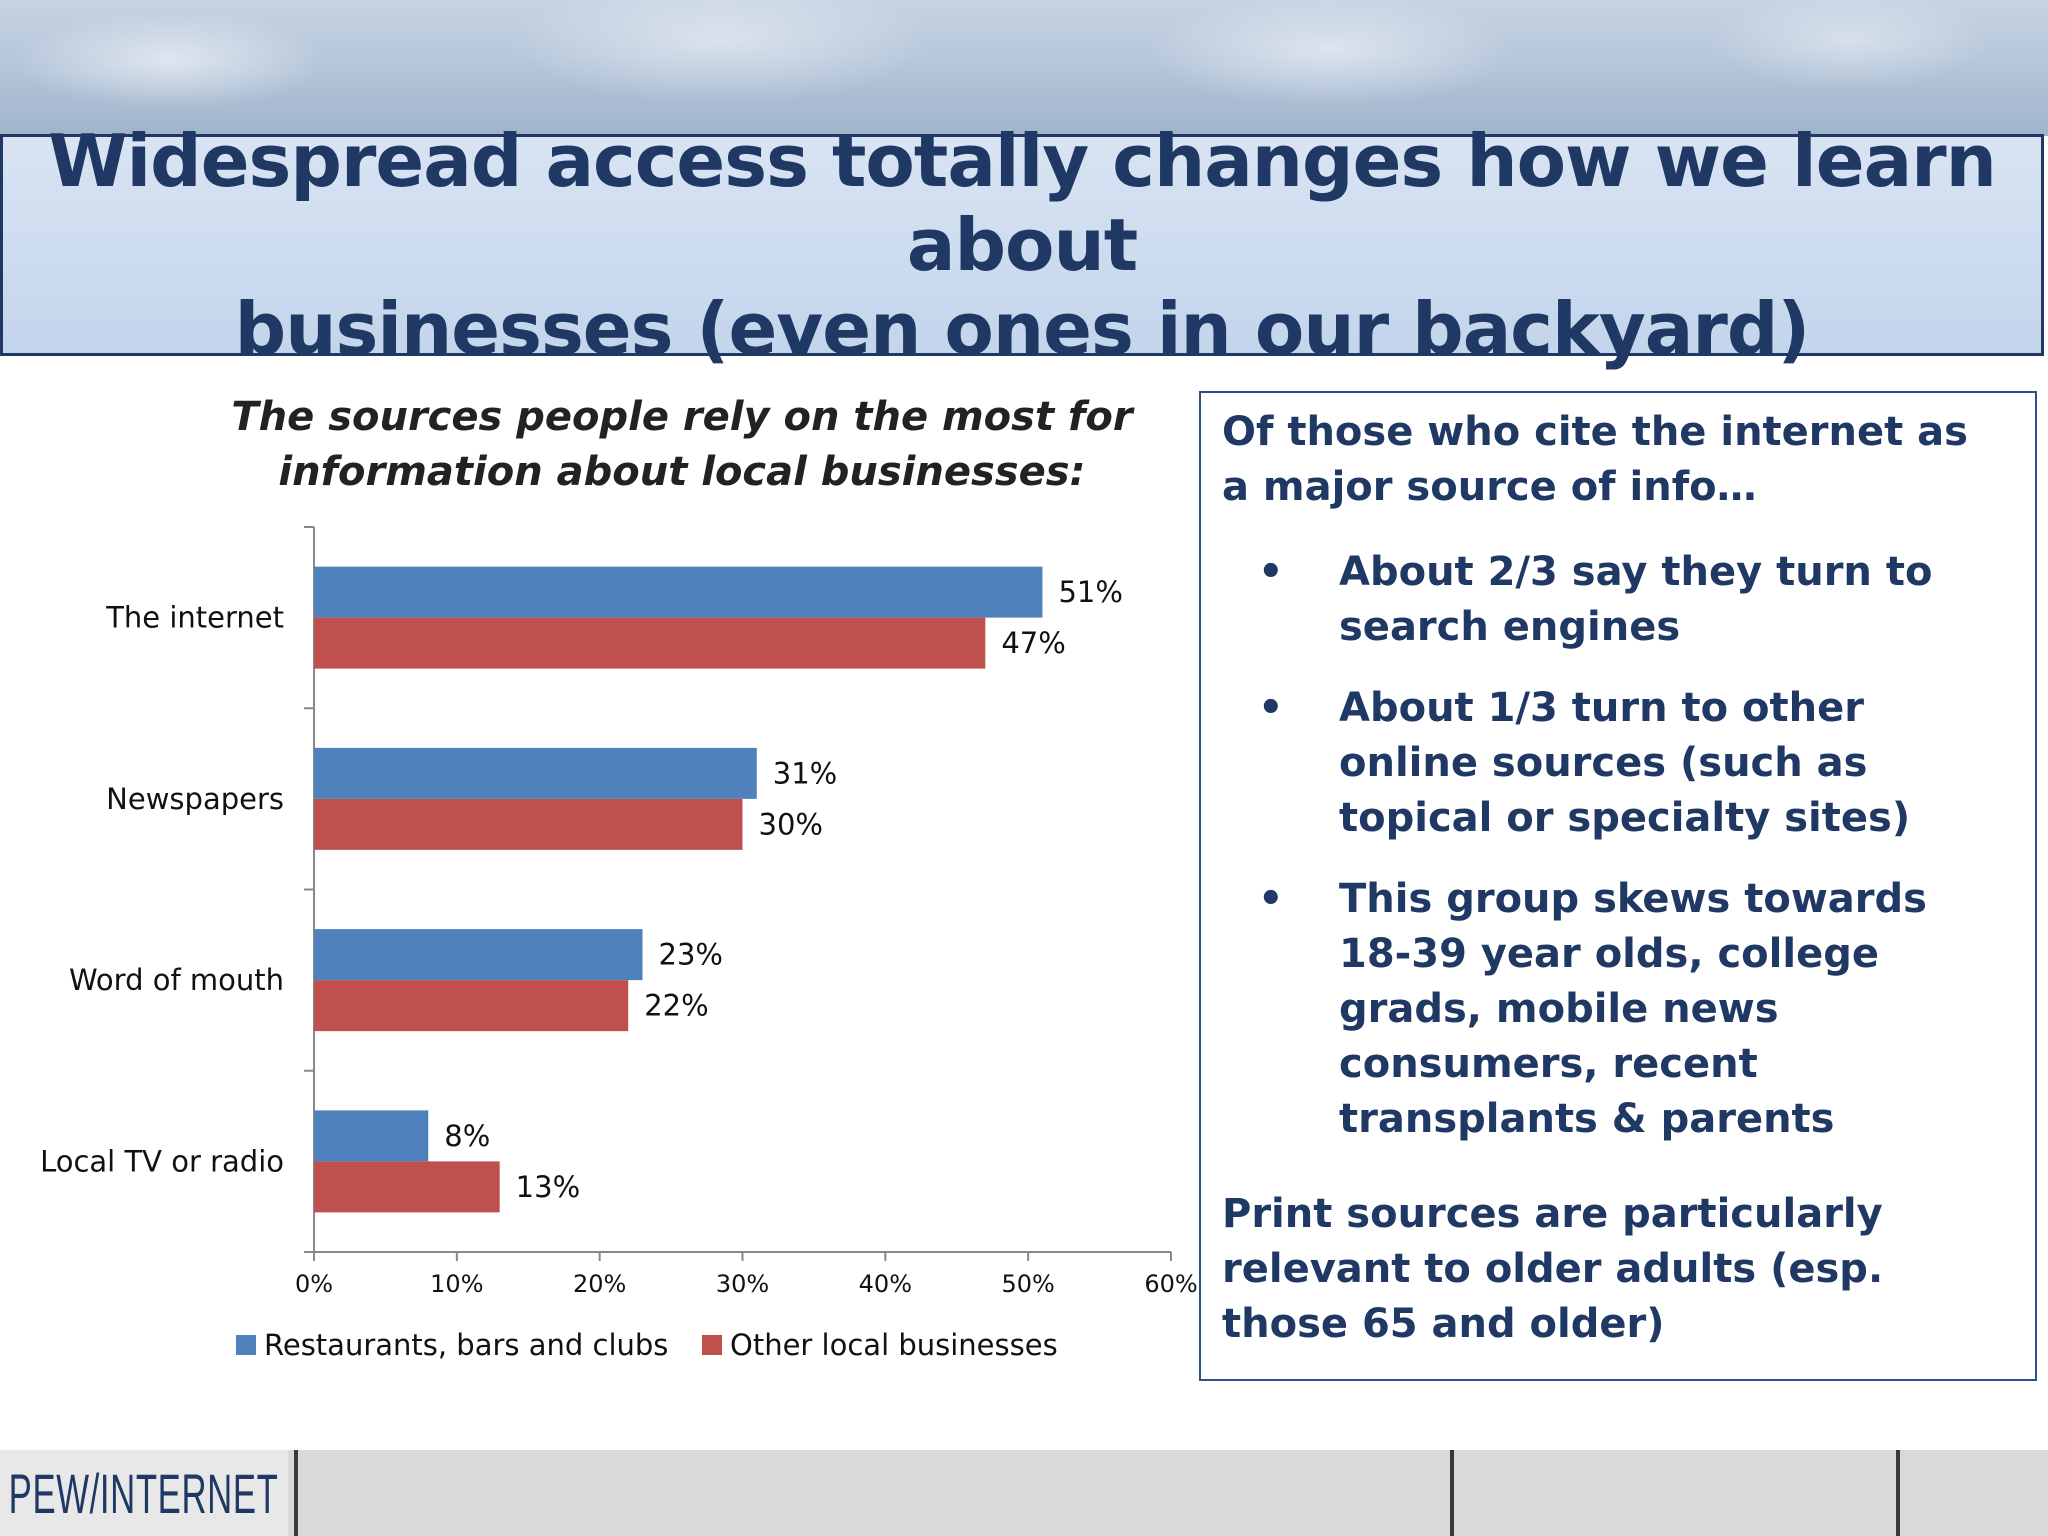 This screenshot has width=2048, height=1536. I want to click on x-tick-label: 20%, so click(599, 1284).